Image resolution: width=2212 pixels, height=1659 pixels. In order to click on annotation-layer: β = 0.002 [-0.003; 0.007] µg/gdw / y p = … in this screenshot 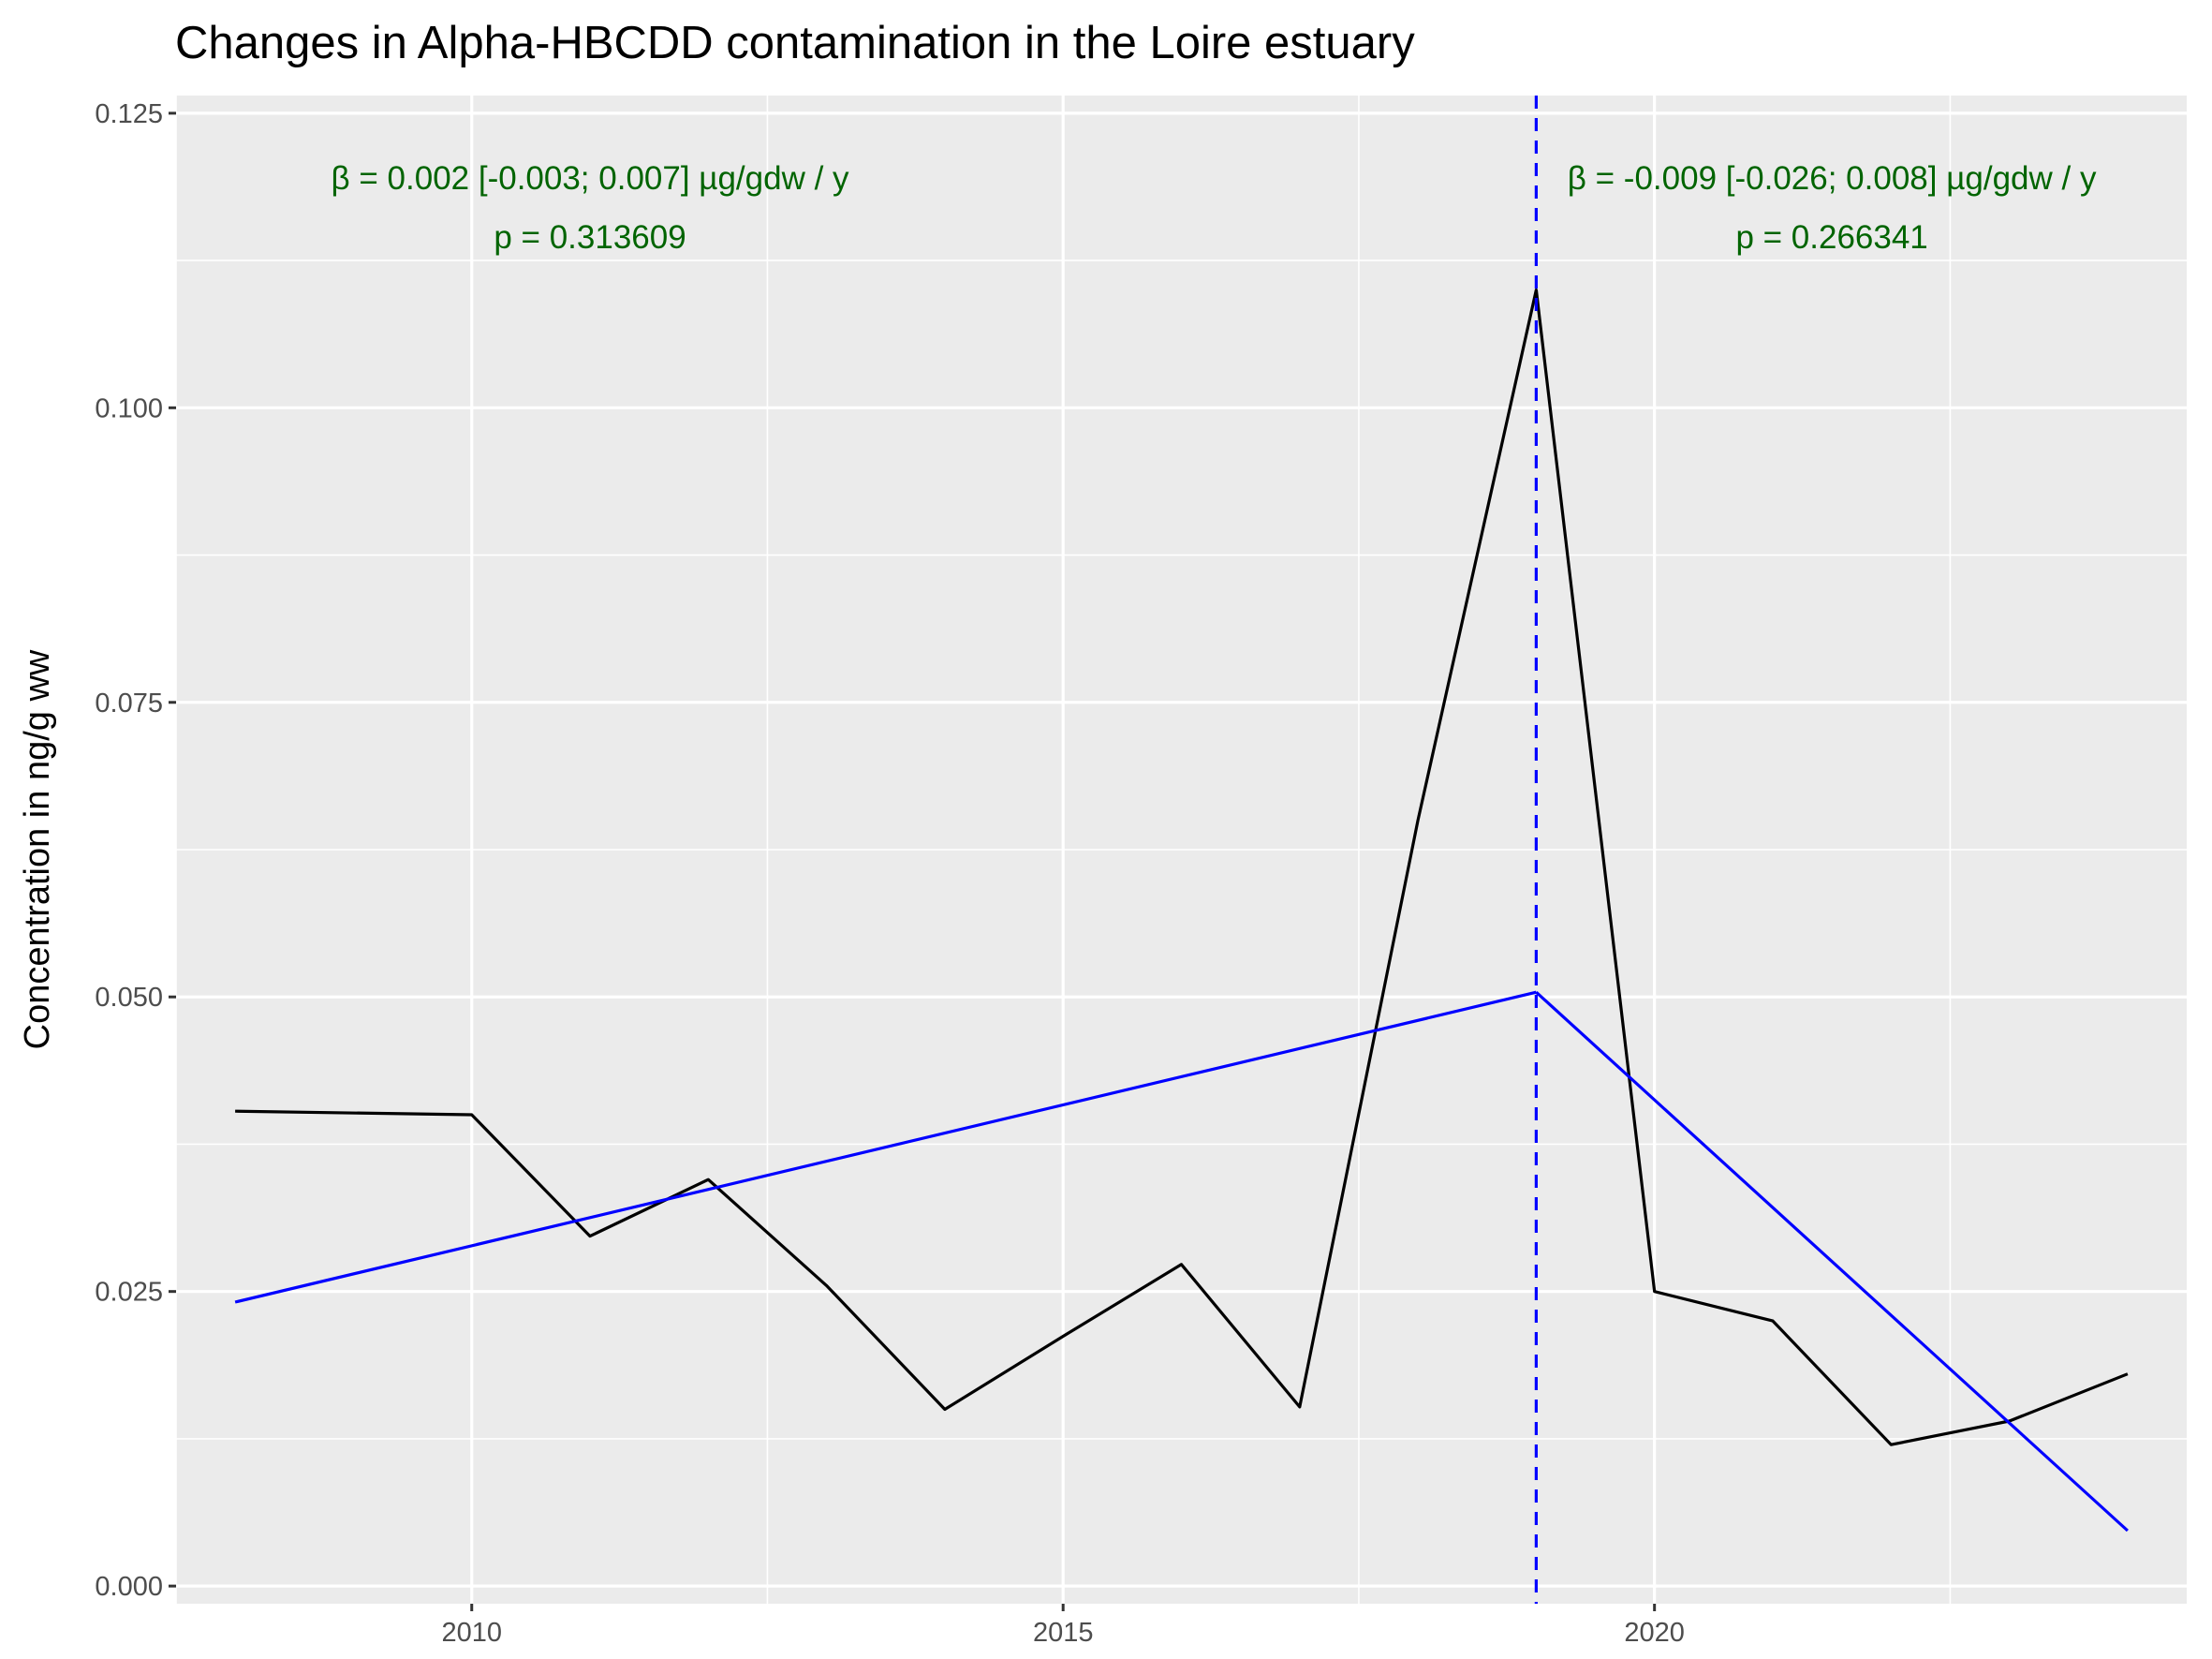, I will do `click(1214, 208)`.